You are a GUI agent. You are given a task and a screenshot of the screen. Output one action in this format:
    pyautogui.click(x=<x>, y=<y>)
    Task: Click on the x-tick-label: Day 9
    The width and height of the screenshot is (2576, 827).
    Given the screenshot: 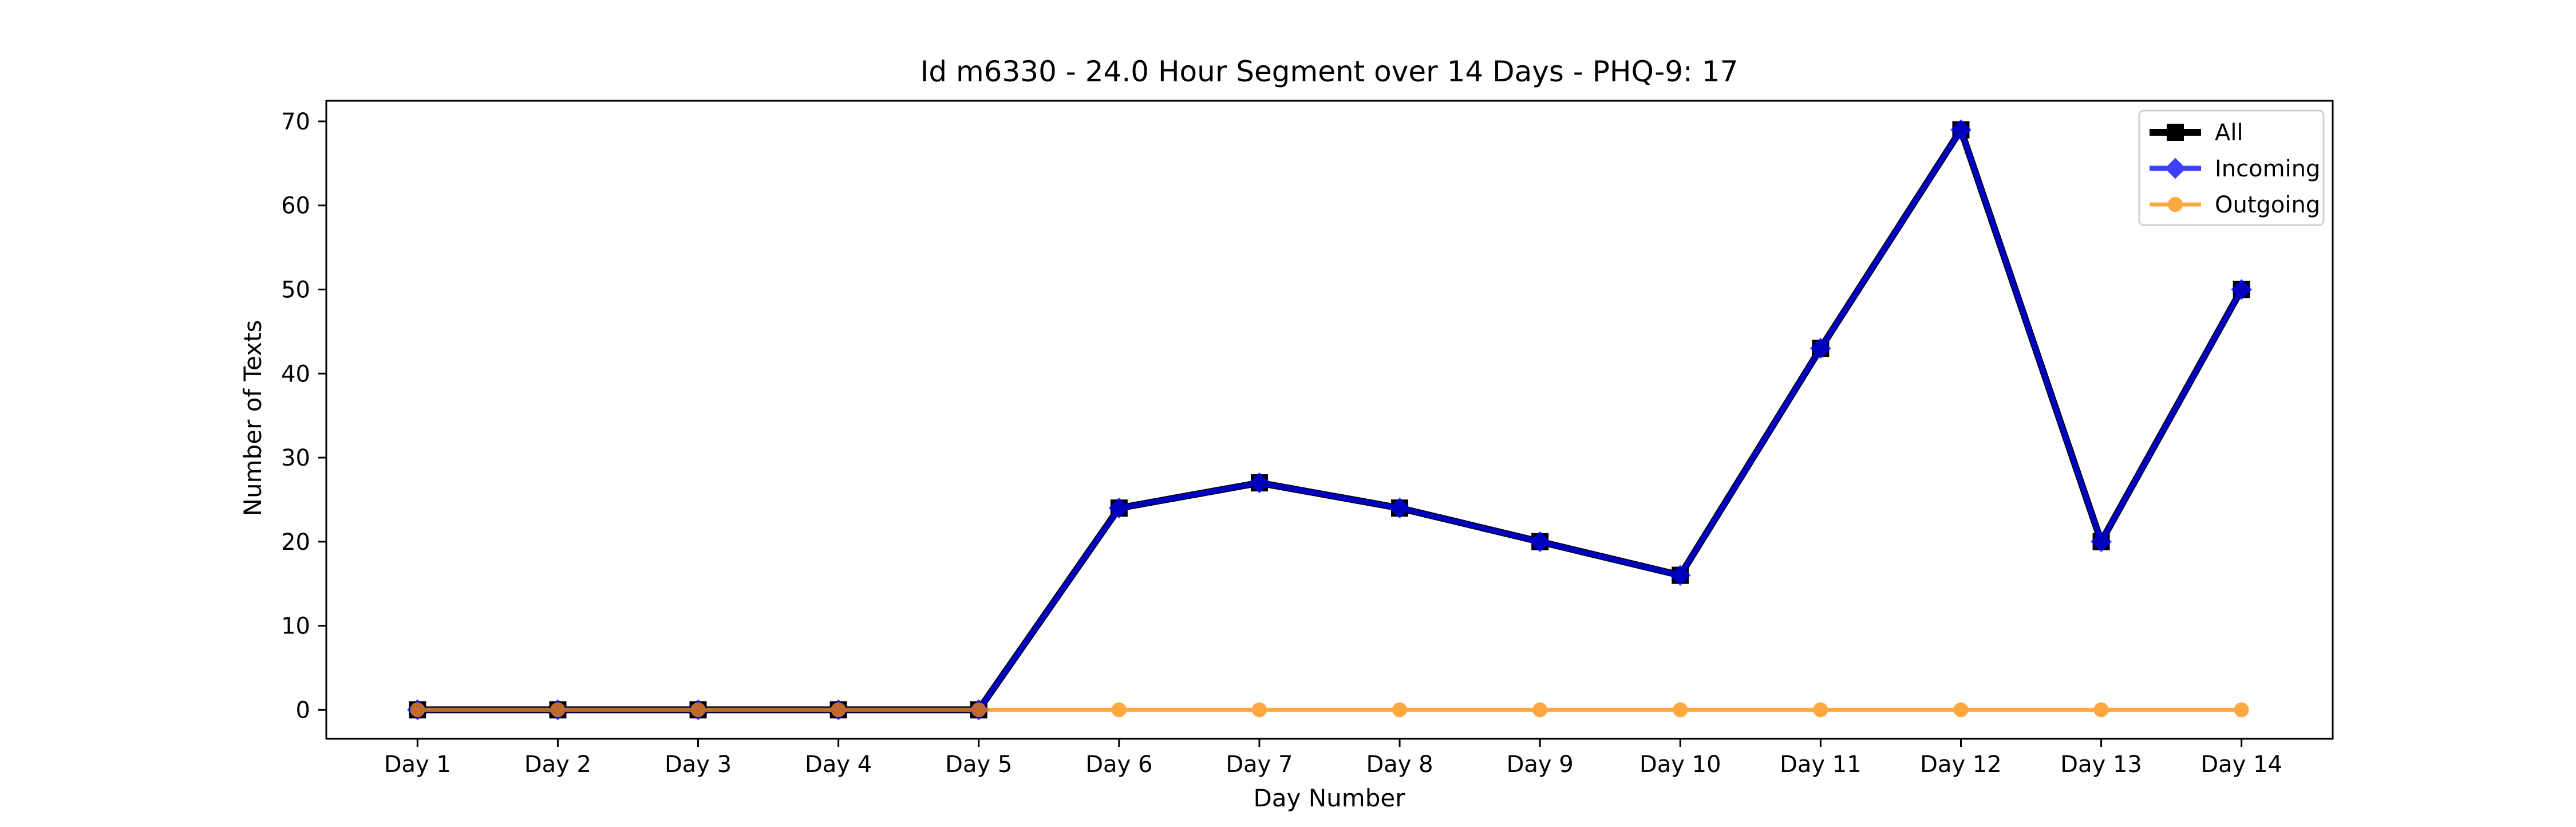 What is the action you would take?
    pyautogui.click(x=1540, y=764)
    